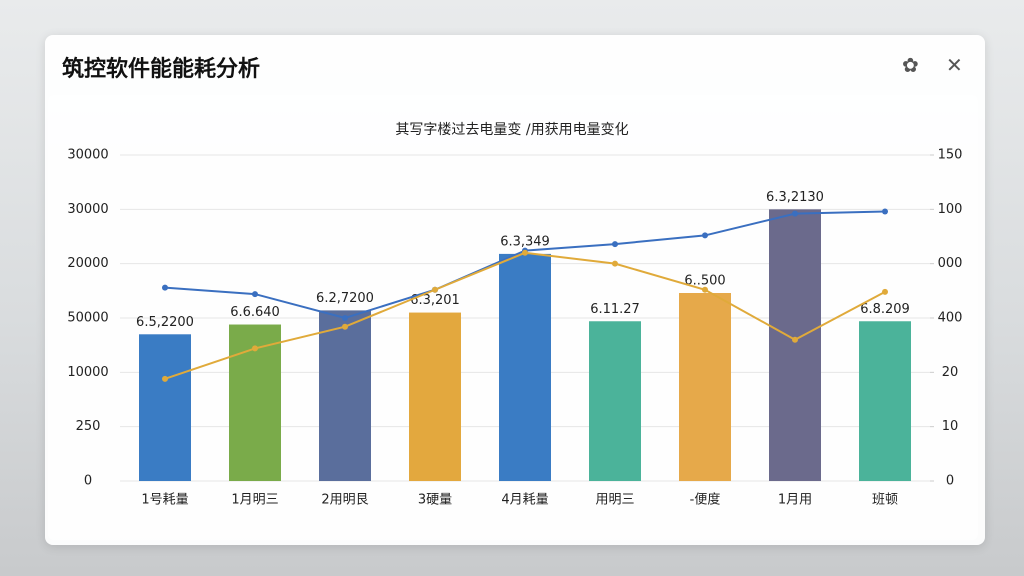 This screenshot has height=576, width=1024. I want to click on y2-tick-label: 000, so click(950, 263).